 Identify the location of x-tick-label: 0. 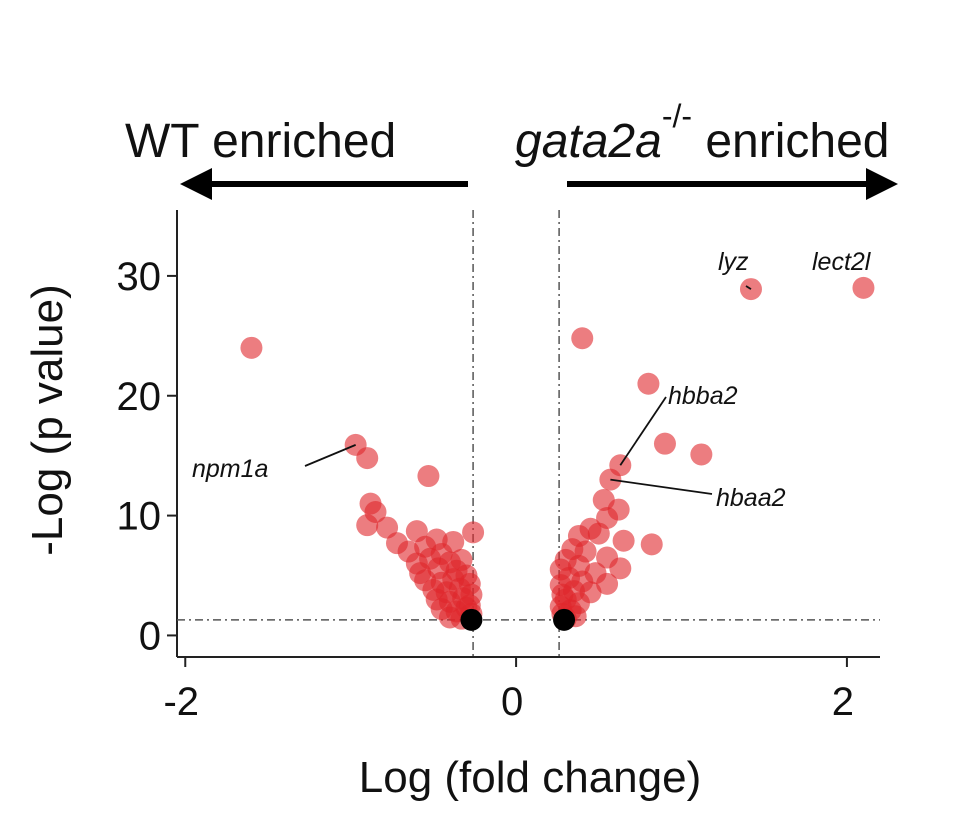
(512, 702).